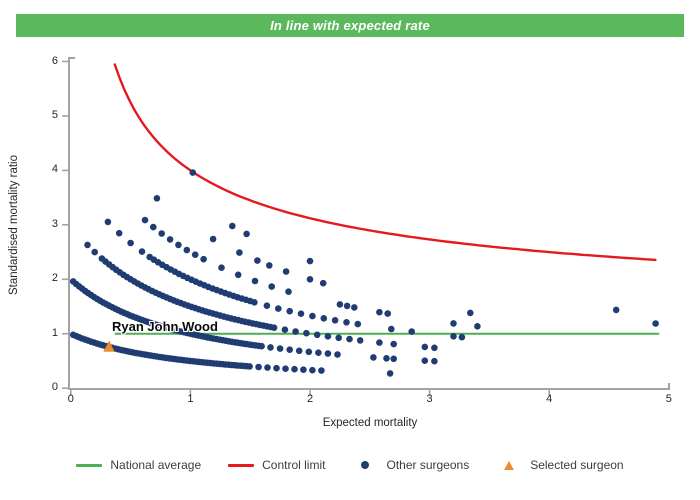 Image resolution: width=700 pixels, height=500 pixels. Describe the element at coordinates (109, 346) in the screenshot. I see `selected-surgeon-marker` at that location.